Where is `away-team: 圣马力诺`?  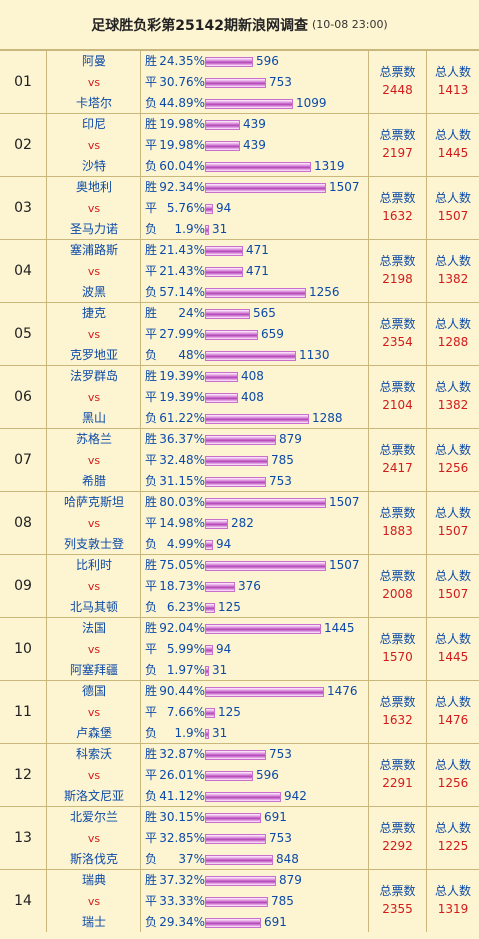 away-team: 圣马力诺 is located at coordinates (93, 229).